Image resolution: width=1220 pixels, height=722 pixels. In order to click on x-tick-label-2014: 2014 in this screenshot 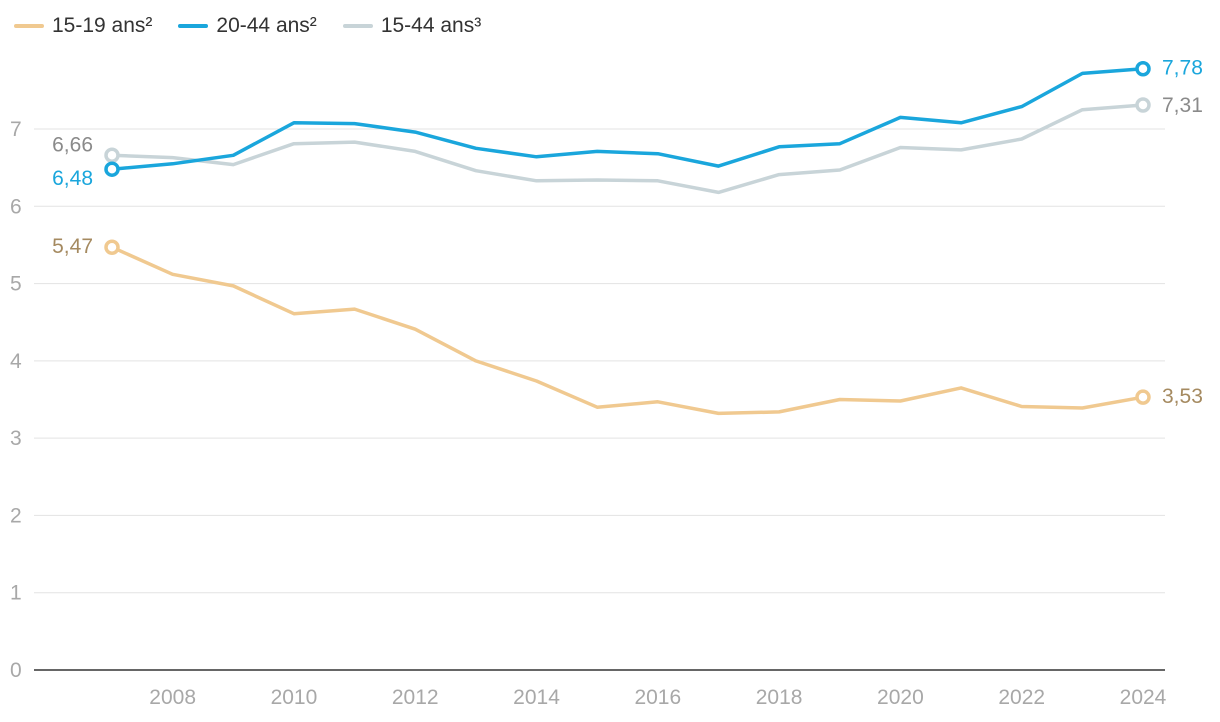, I will do `click(536, 697)`.